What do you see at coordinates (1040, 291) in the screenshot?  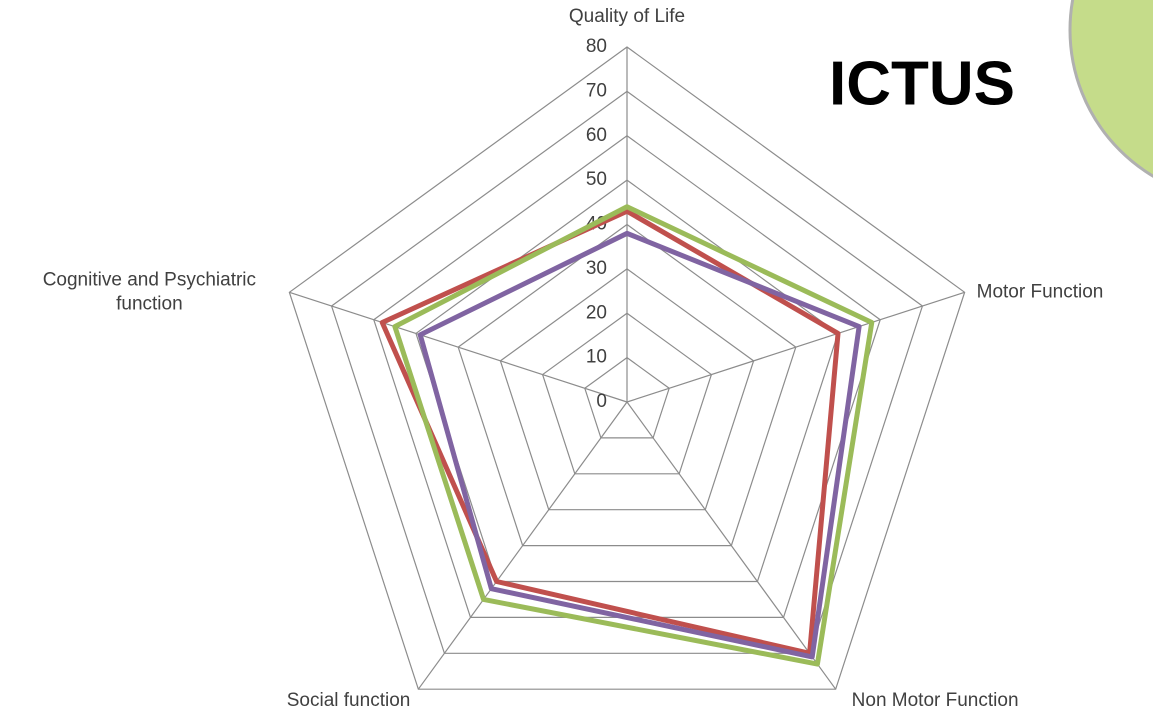 I see `category-label: Motor Function` at bounding box center [1040, 291].